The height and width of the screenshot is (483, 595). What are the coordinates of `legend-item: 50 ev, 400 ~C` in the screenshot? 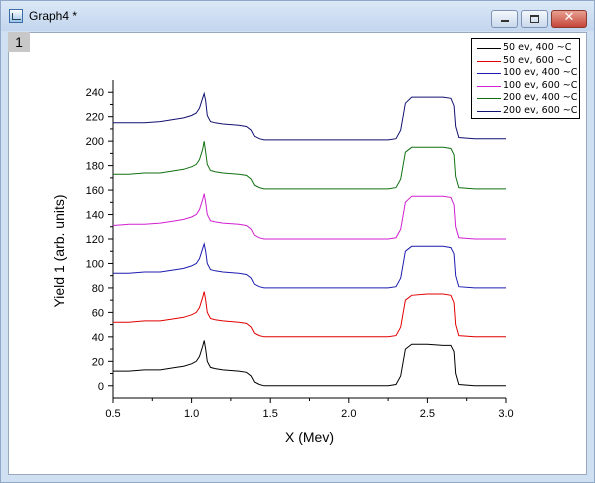 It's located at (525, 48).